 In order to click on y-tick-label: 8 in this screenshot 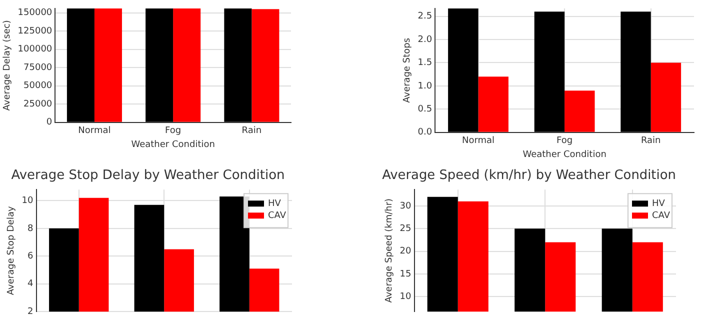, I will do `click(31, 229)`.